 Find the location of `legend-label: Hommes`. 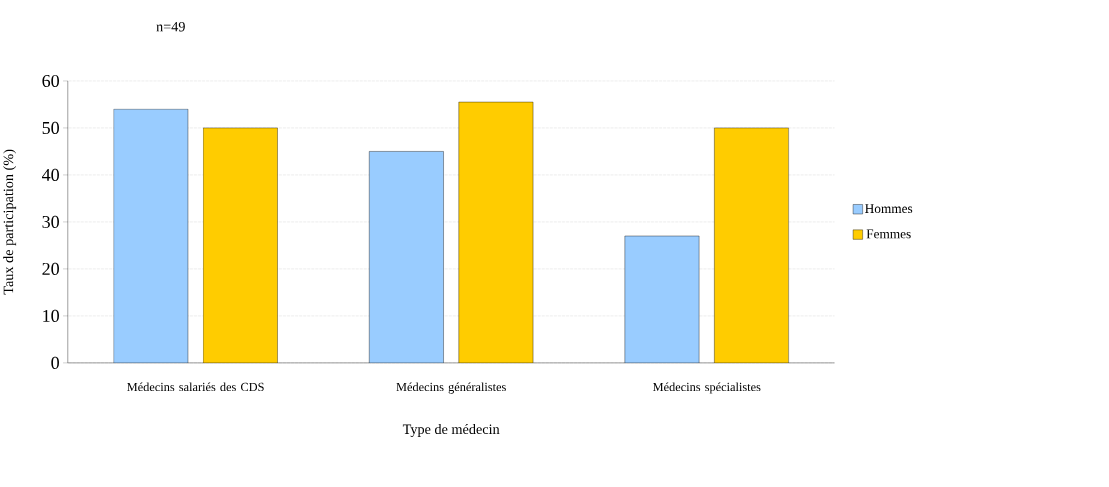

legend-label: Hommes is located at coordinates (889, 209).